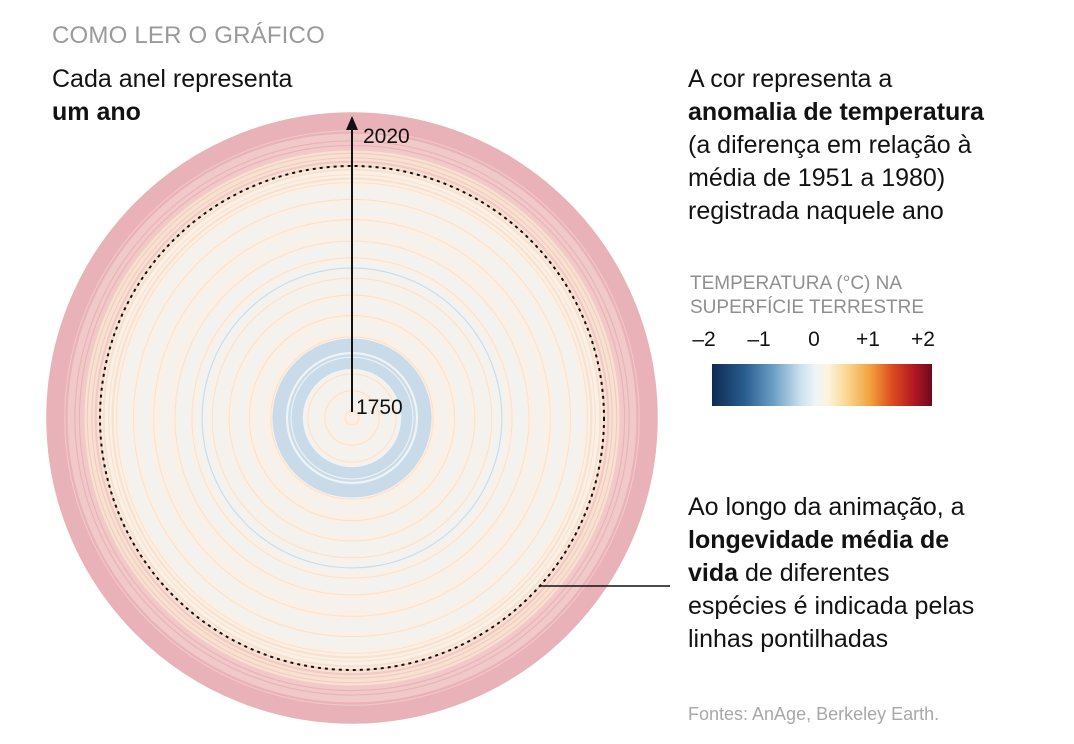  I want to click on note-life-line2: longevidade média de, so click(819, 540).